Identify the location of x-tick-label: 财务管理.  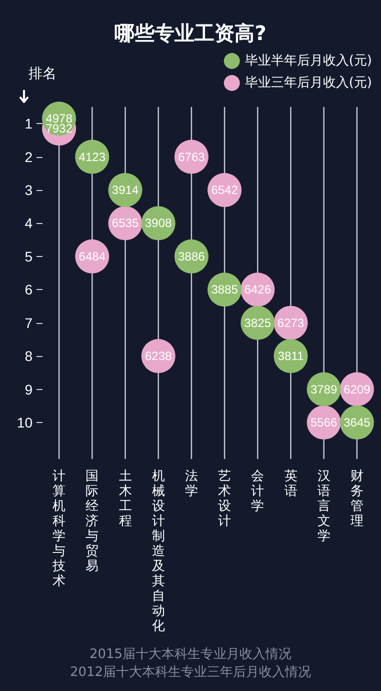
(357, 499).